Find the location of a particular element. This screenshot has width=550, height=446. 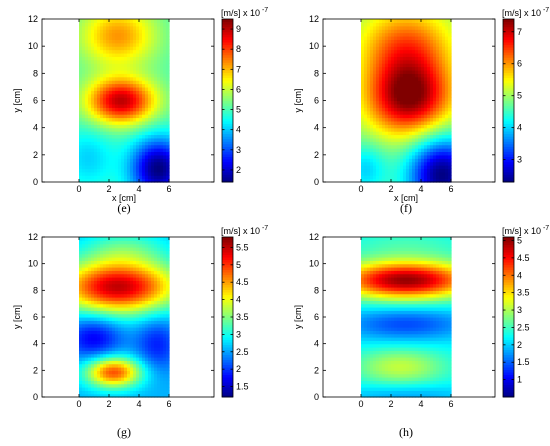

colorbar-tick-label: 1.5 is located at coordinates (242, 387).